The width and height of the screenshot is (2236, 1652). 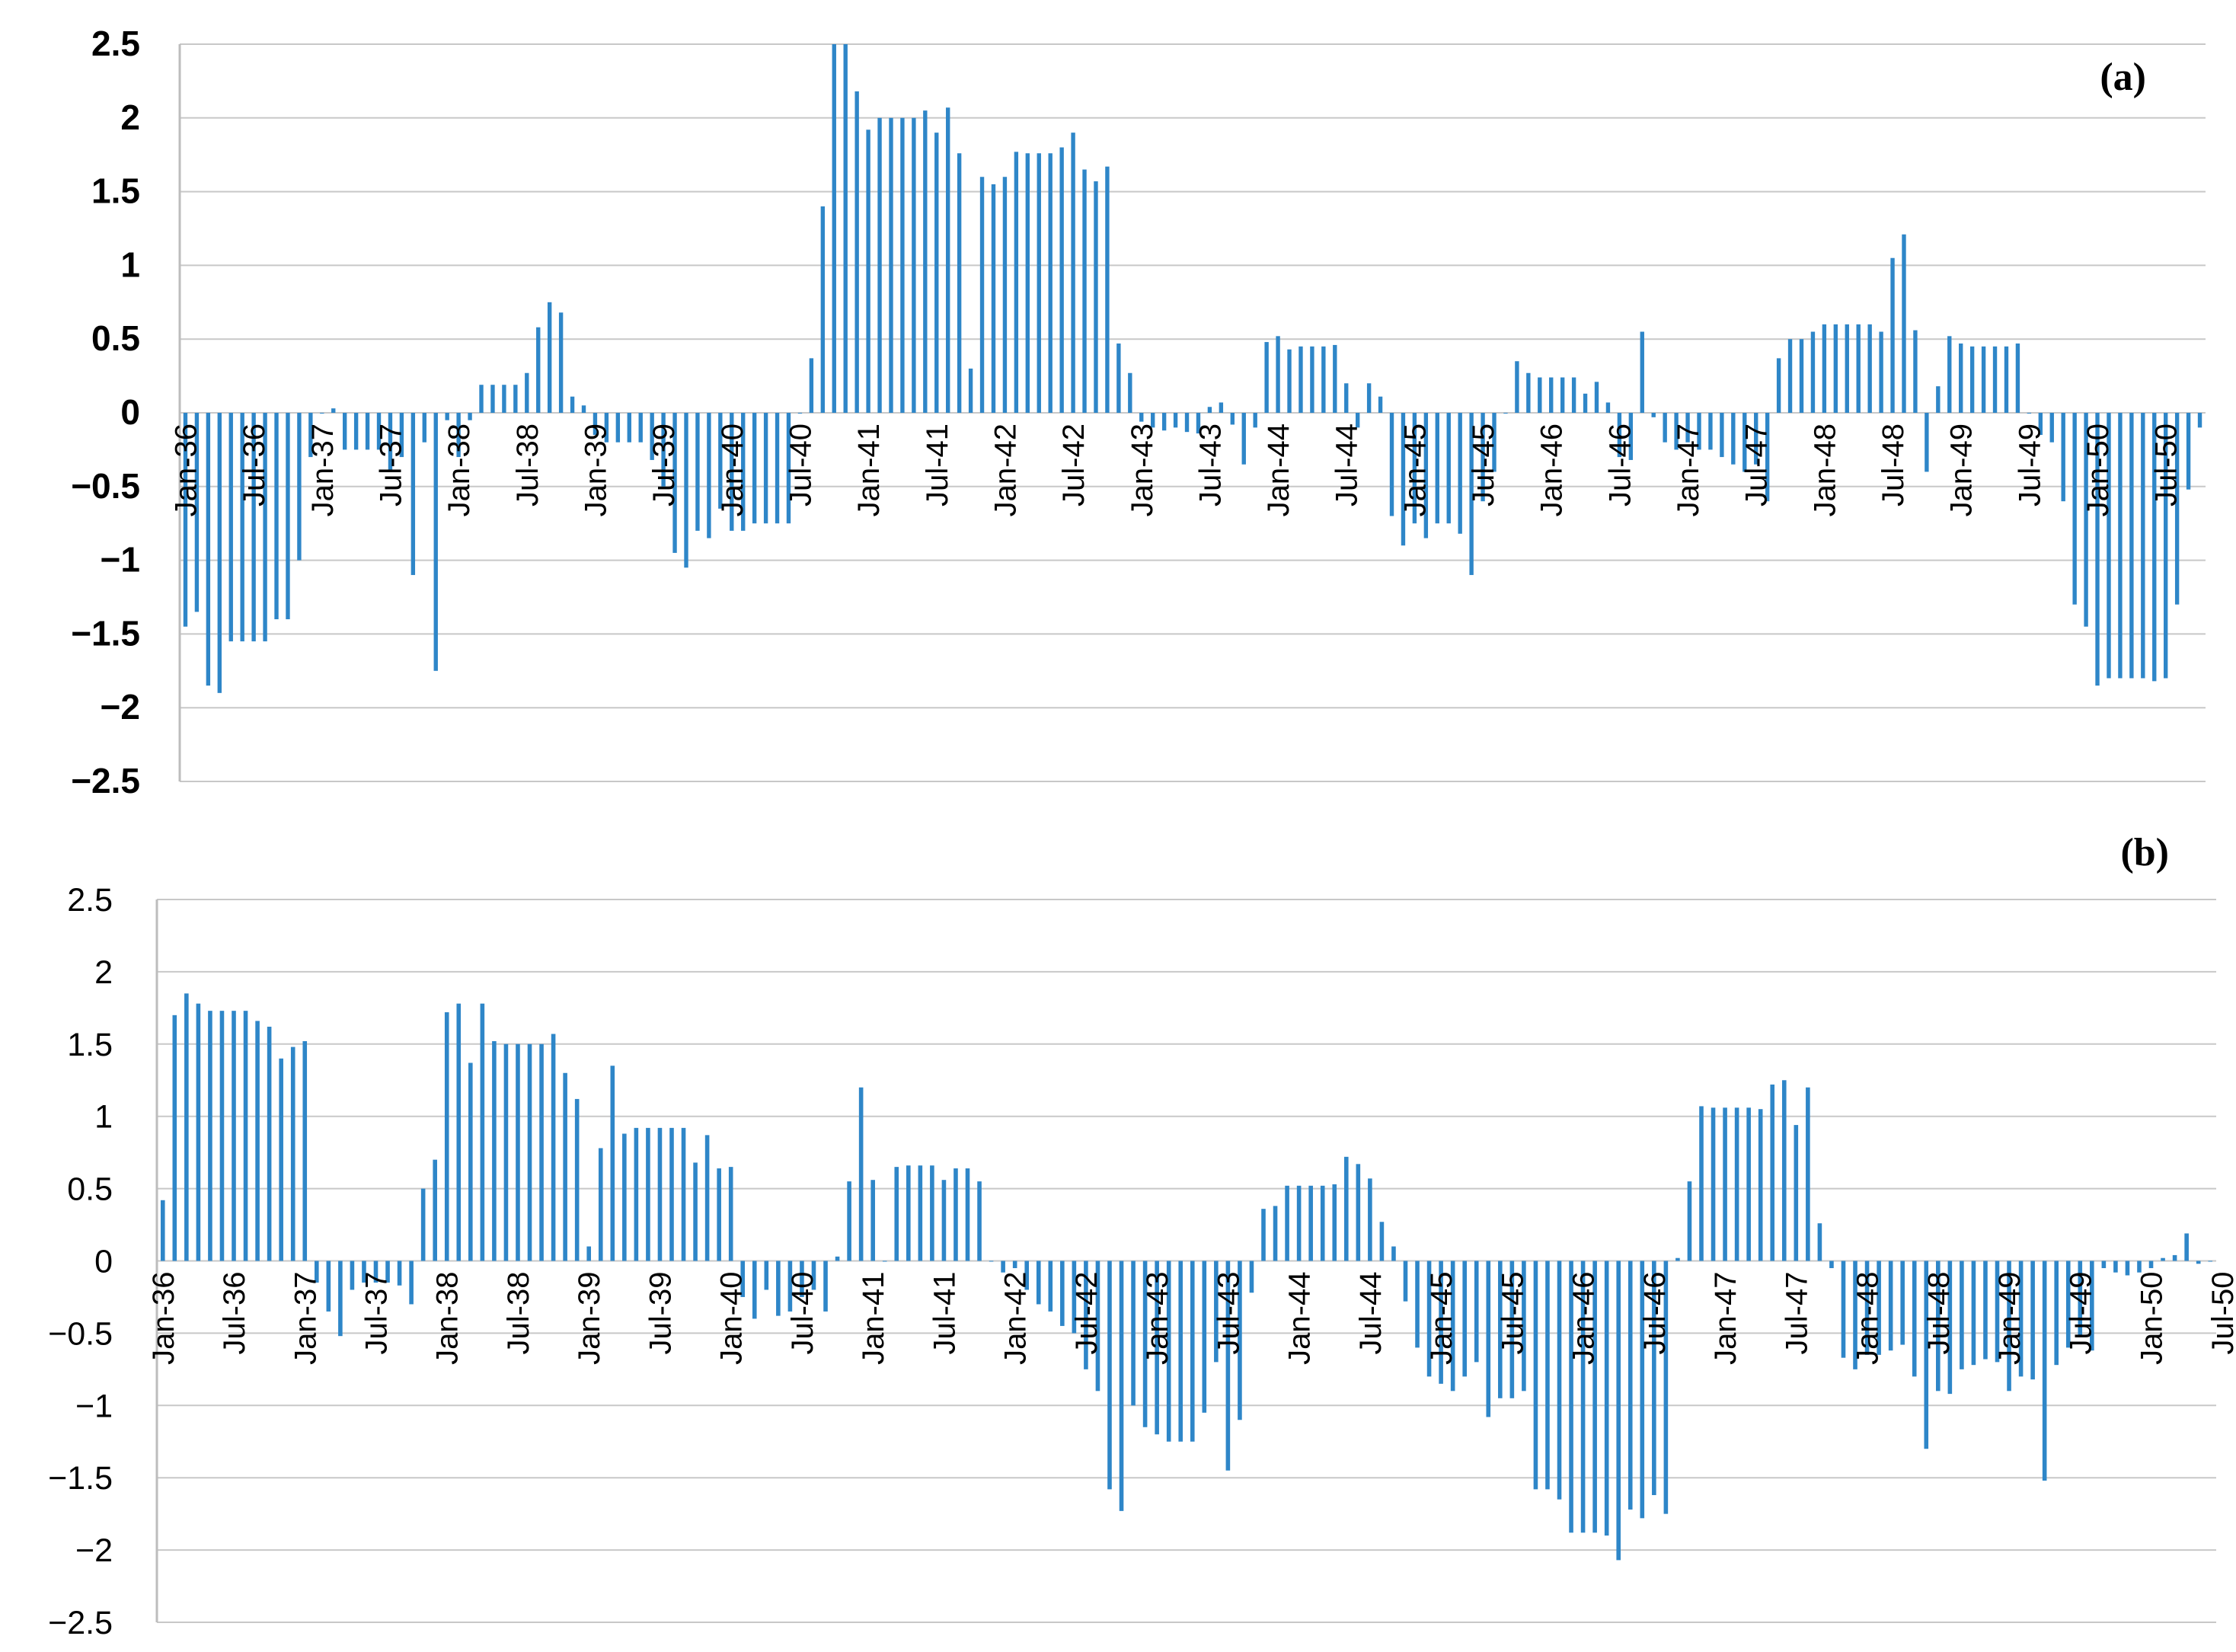 I want to click on ytick-label-a-7: −1, so click(x=120, y=560).